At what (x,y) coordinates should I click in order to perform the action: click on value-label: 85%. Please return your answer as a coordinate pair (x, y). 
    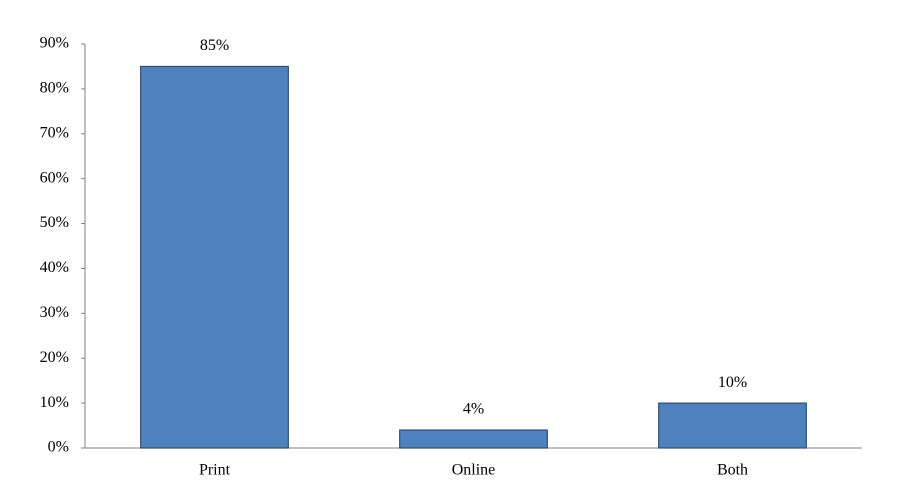
    Looking at the image, I should click on (214, 45).